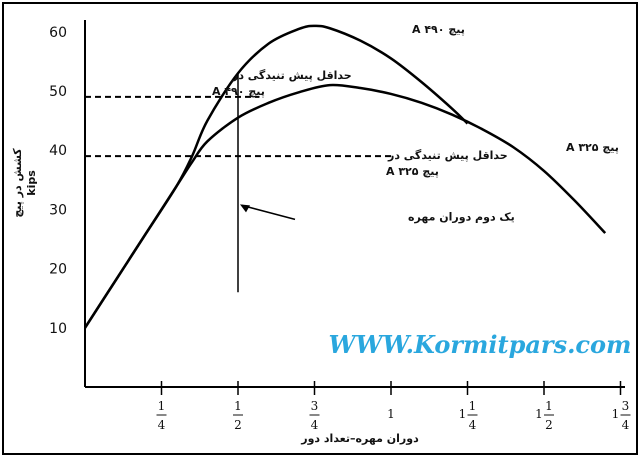 The height and width of the screenshot is (457, 640). I want to click on marker-label: یک دوم دوران مهره, so click(461, 216).